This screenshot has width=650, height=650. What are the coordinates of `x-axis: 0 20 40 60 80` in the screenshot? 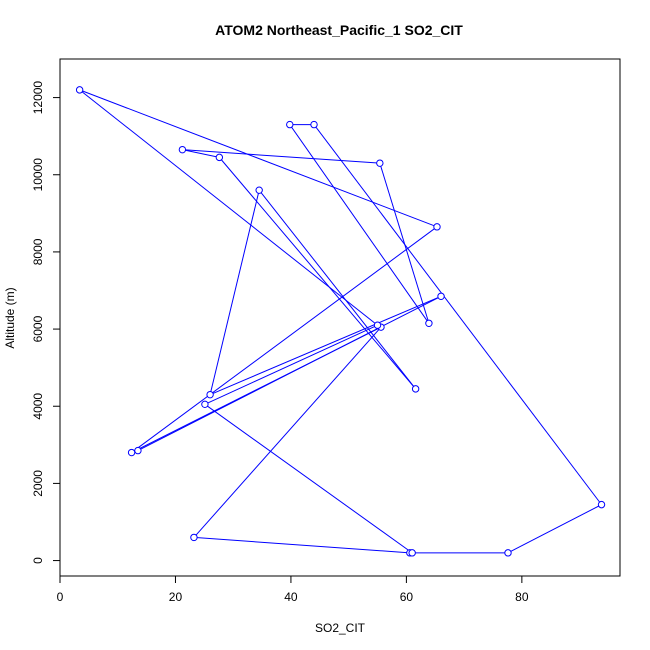 It's located at (293, 589).